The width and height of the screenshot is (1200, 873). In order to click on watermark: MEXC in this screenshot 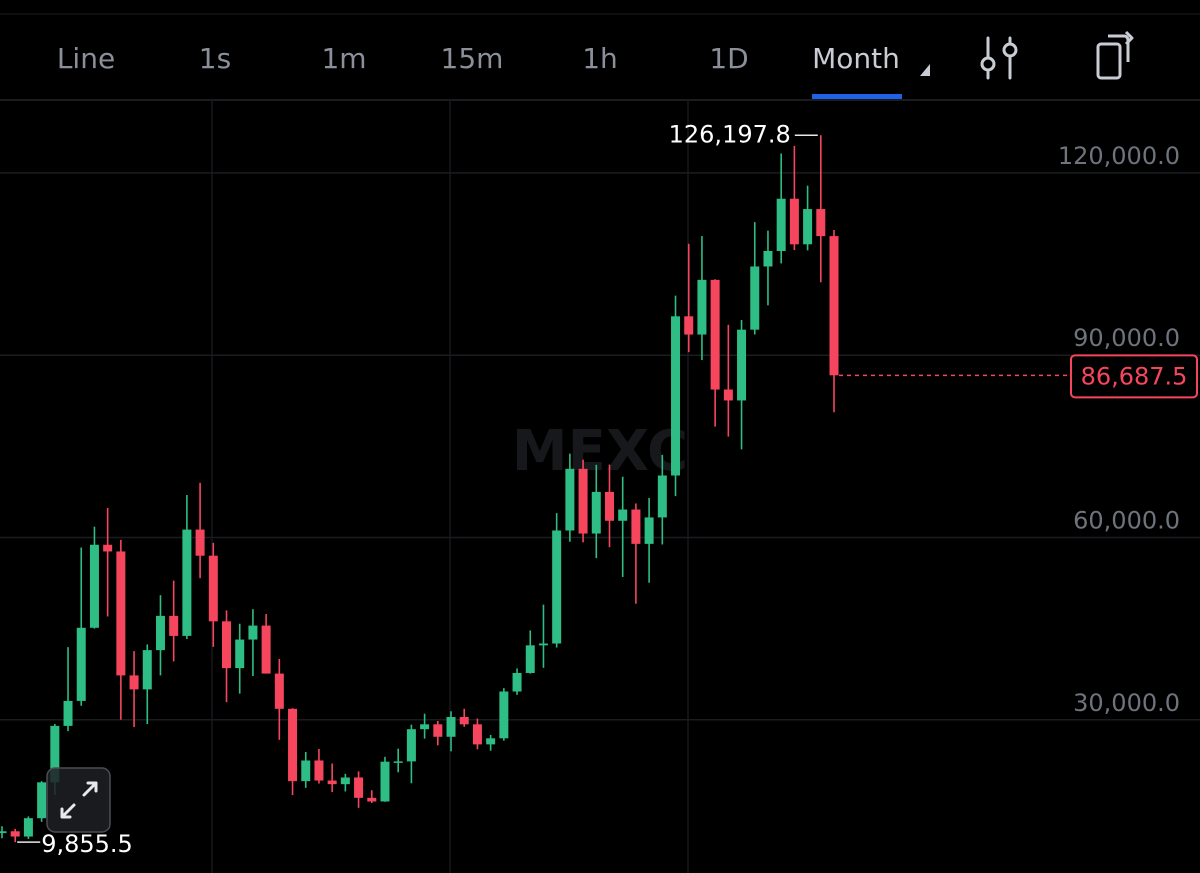, I will do `click(600, 451)`.